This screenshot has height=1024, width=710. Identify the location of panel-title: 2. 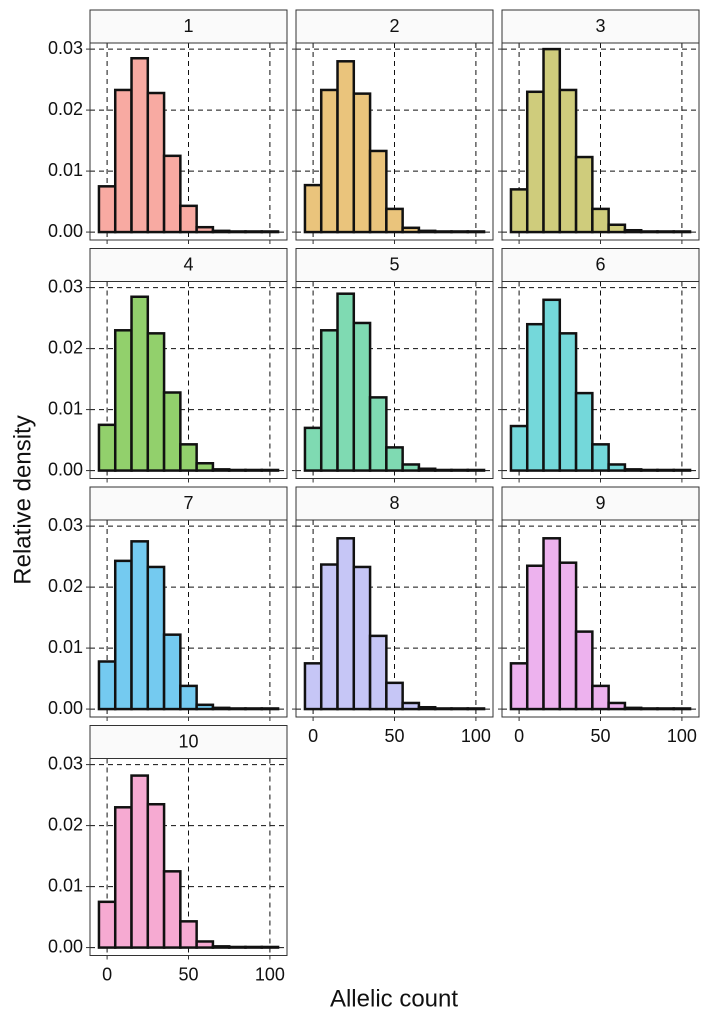
(394, 26).